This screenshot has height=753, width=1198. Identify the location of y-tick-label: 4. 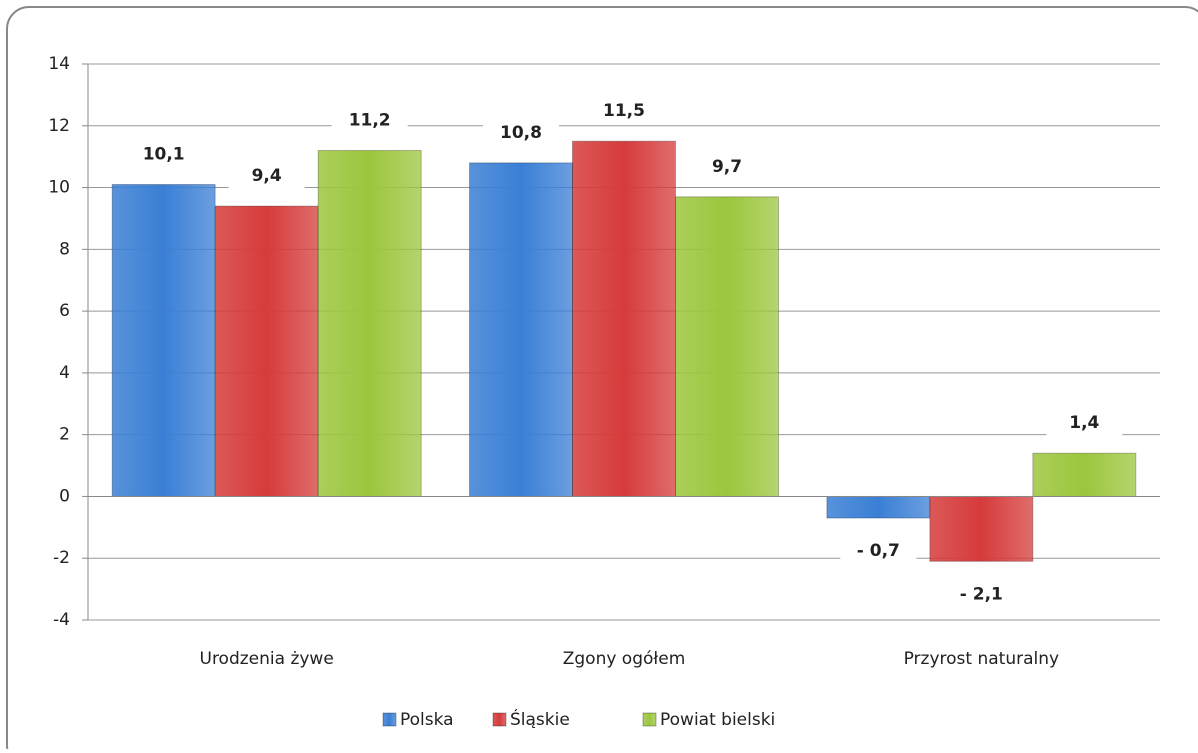
(64, 373).